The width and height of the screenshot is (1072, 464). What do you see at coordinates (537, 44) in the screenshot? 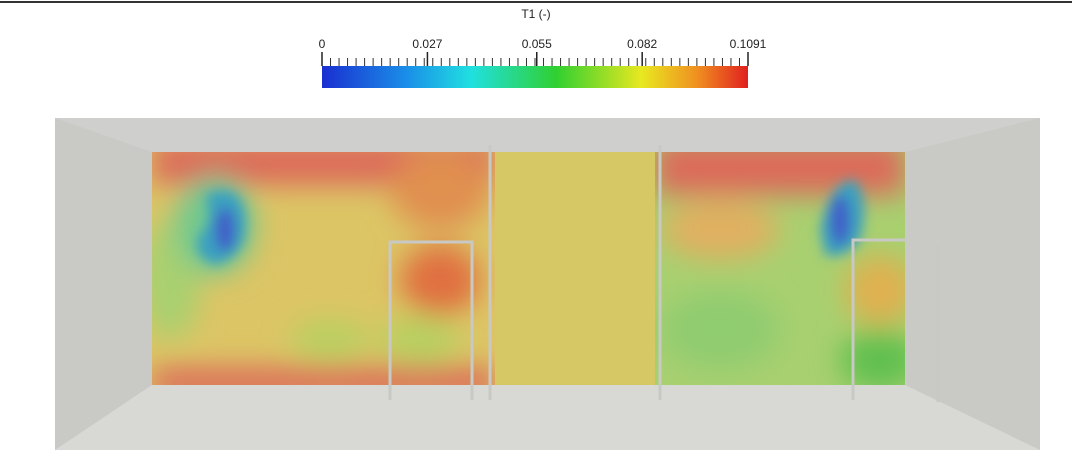
I see `tick-label: 0.055` at bounding box center [537, 44].